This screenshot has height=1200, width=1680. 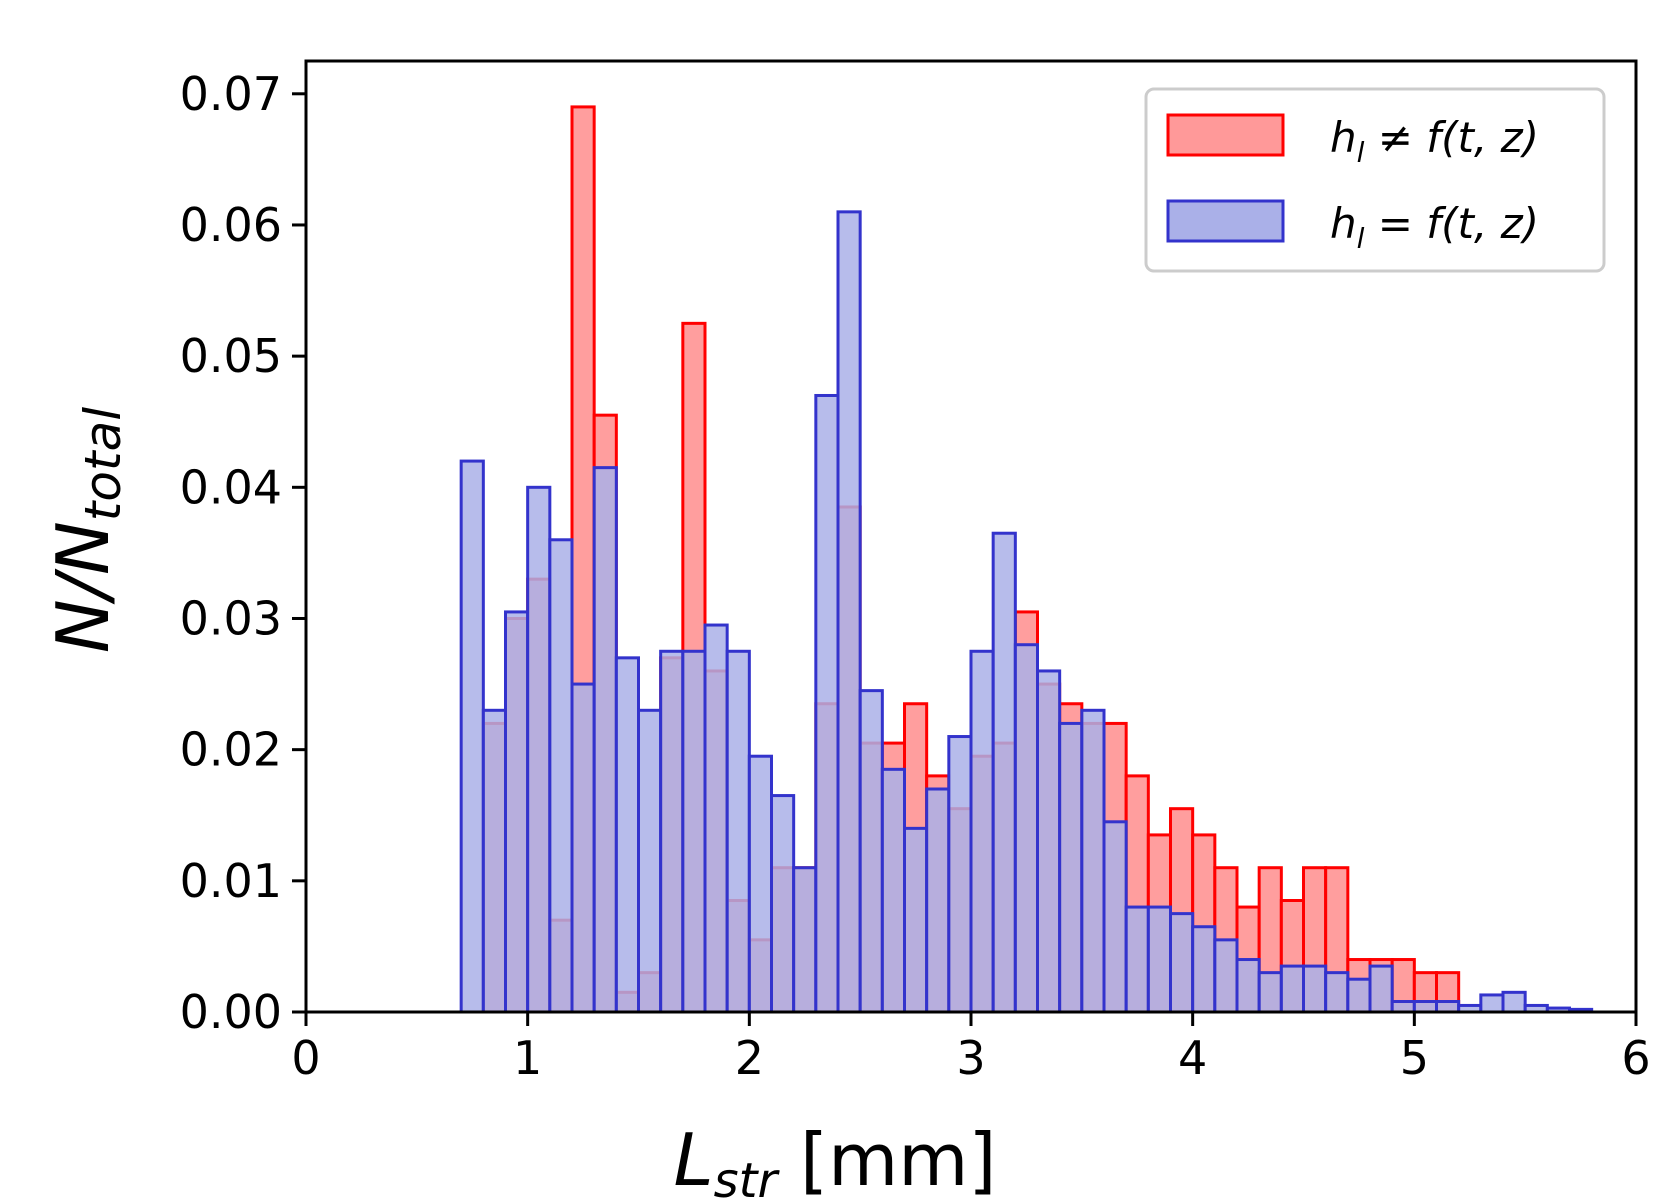 What do you see at coordinates (231, 750) in the screenshot?
I see `y-tick-label-2: 0.02` at bounding box center [231, 750].